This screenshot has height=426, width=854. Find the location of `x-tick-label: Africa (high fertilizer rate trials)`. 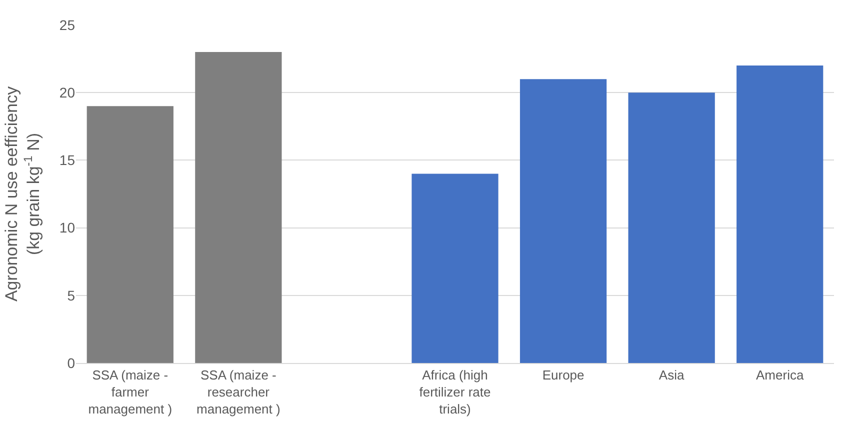

x-tick-label: Africa (high fertilizer rate trials) is located at coordinates (455, 392).